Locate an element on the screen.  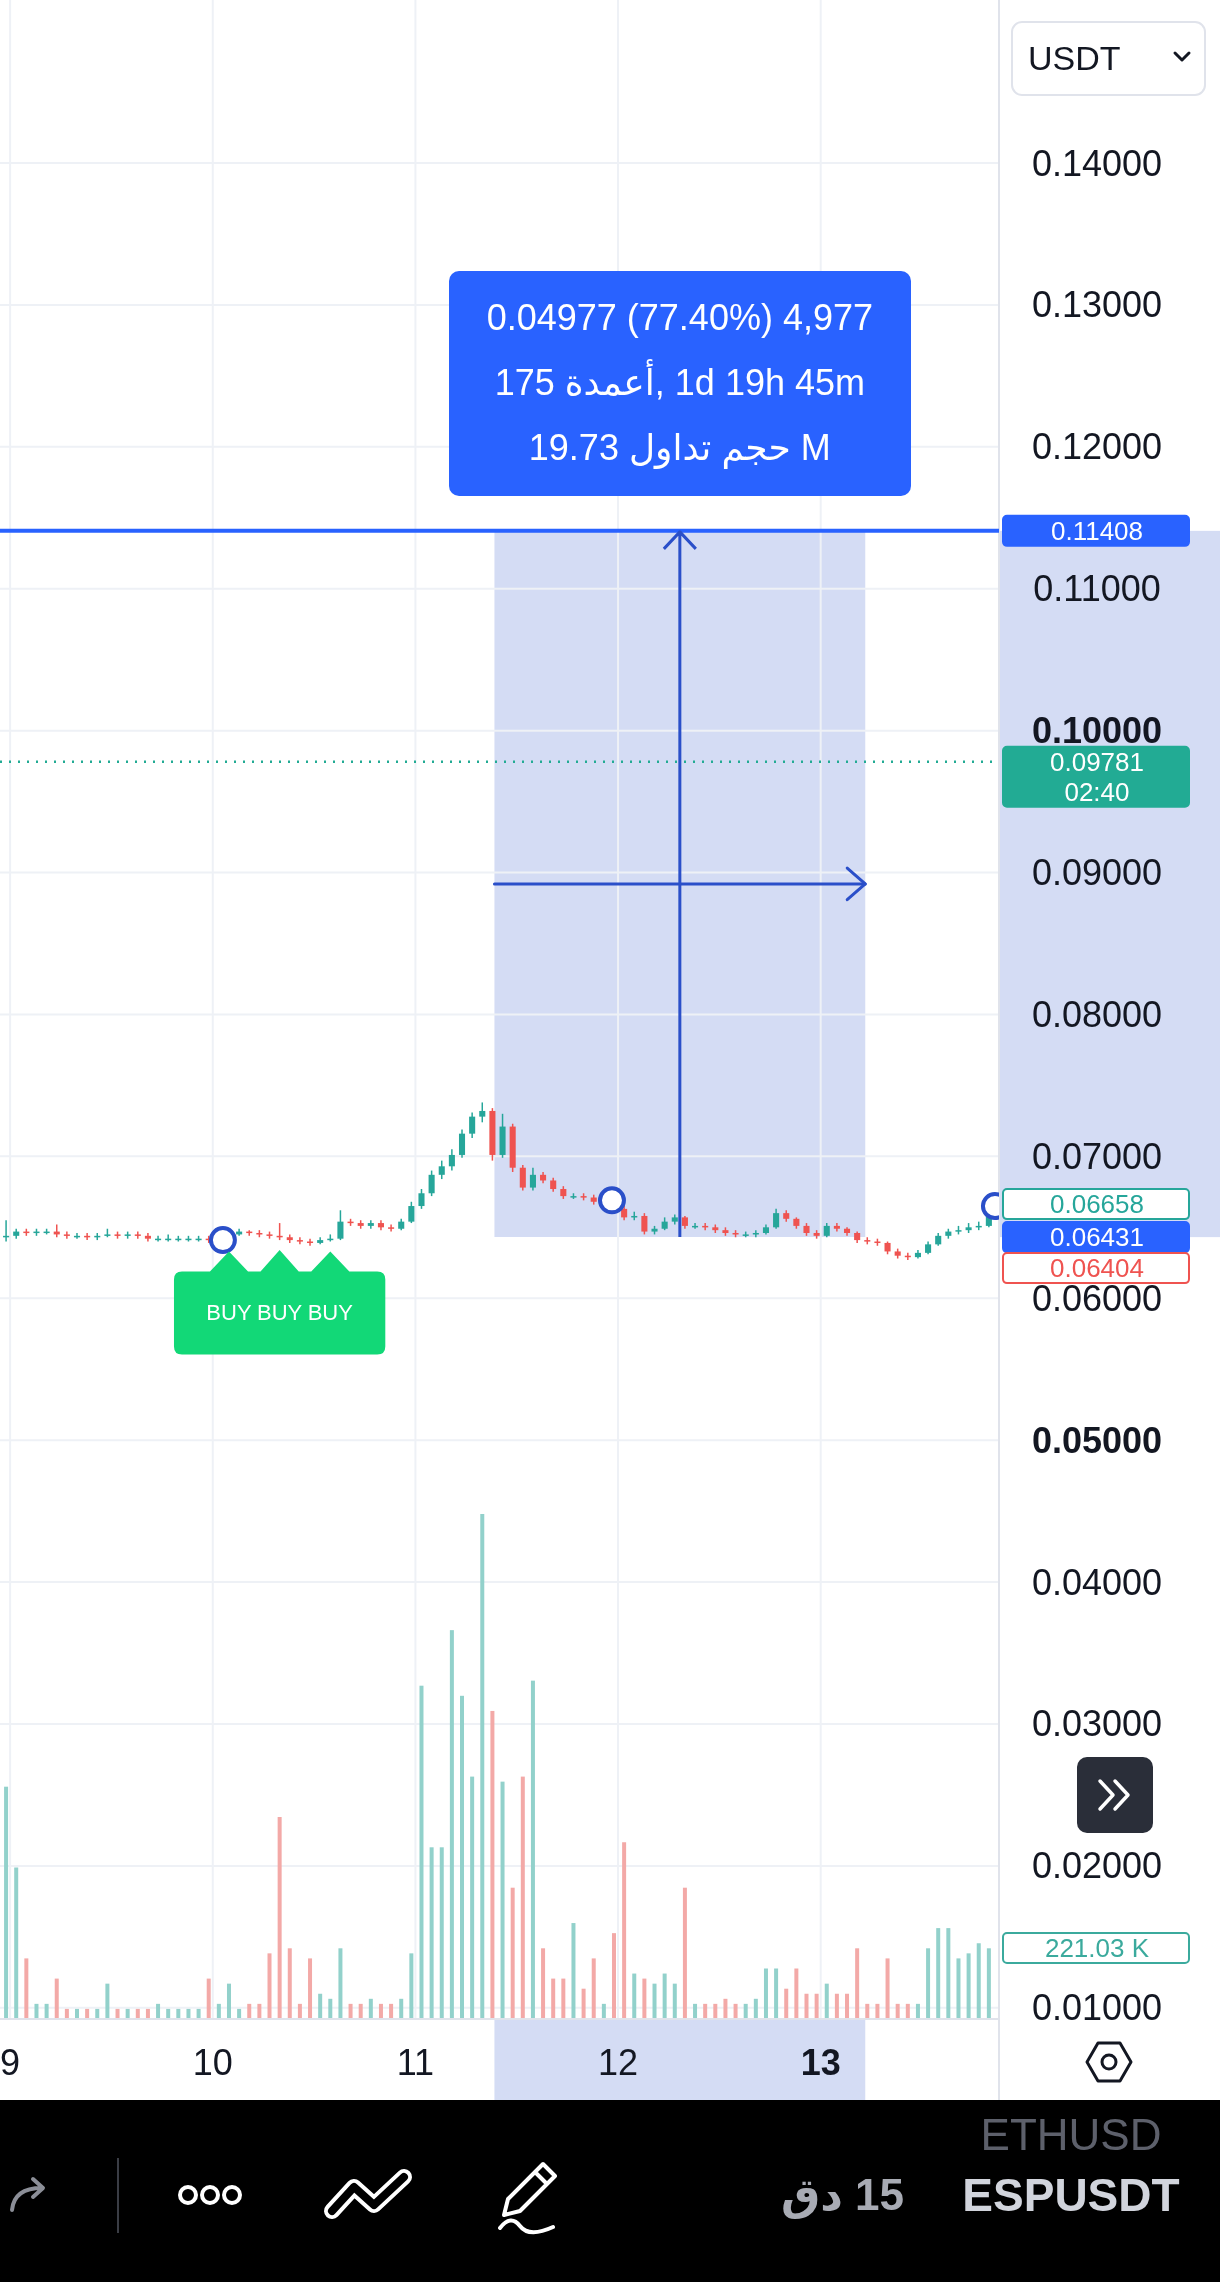
text: 0.06658 is located at coordinates (1097, 1204).